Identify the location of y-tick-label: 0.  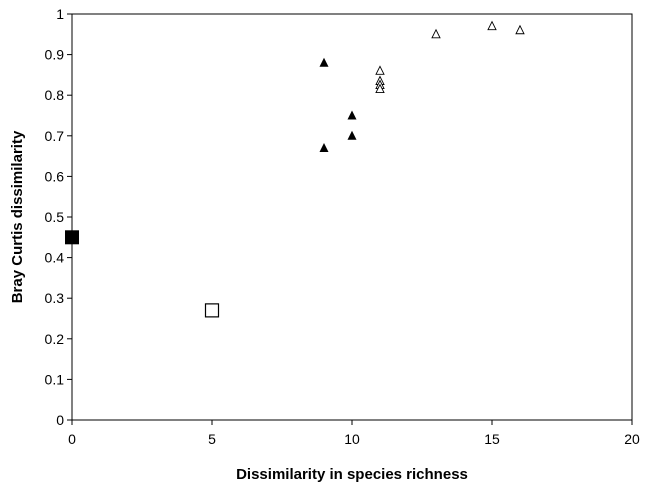
(60, 420).